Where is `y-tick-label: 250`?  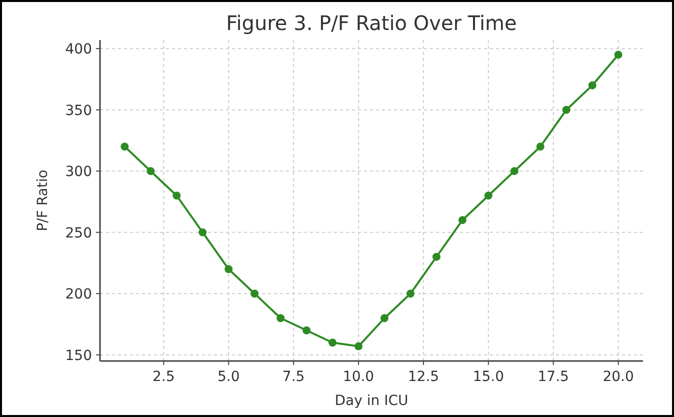 y-tick-label: 250 is located at coordinates (78, 233).